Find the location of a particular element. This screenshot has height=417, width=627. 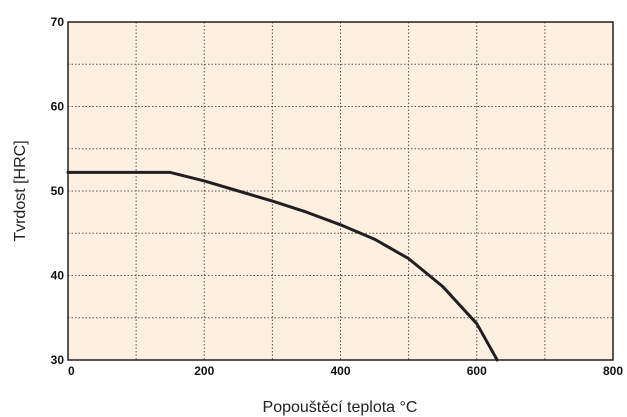

x-tick-label: 800 is located at coordinates (613, 371).